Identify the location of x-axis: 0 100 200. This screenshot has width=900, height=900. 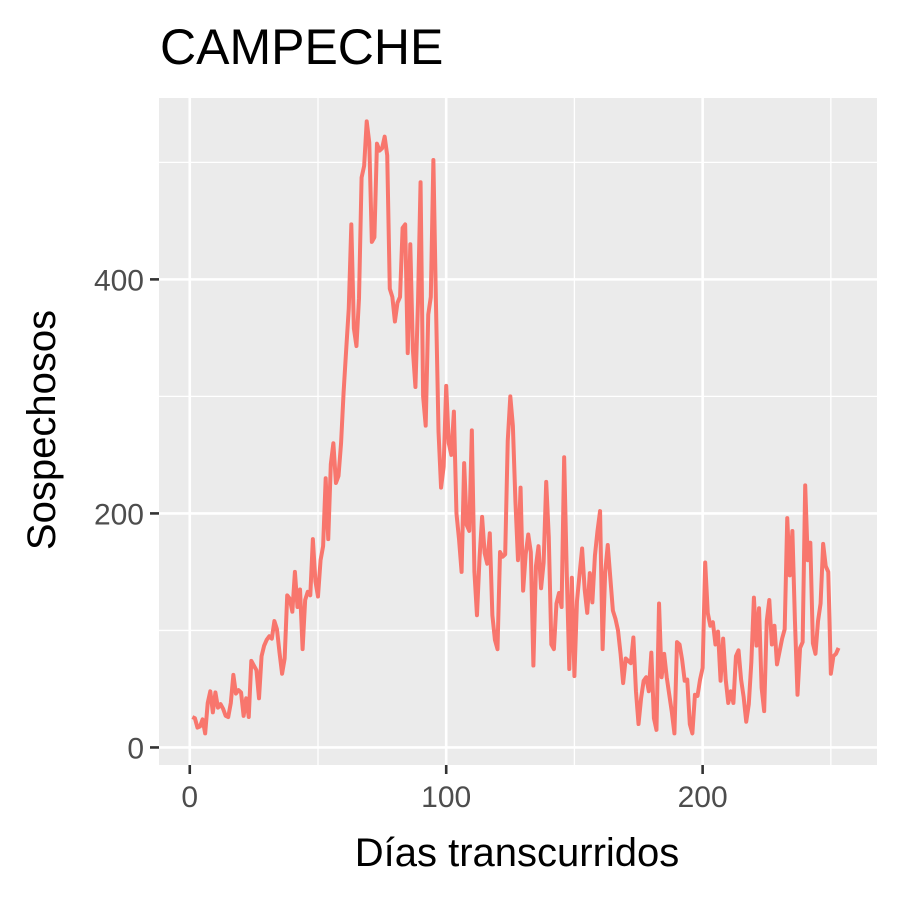
(454, 789).